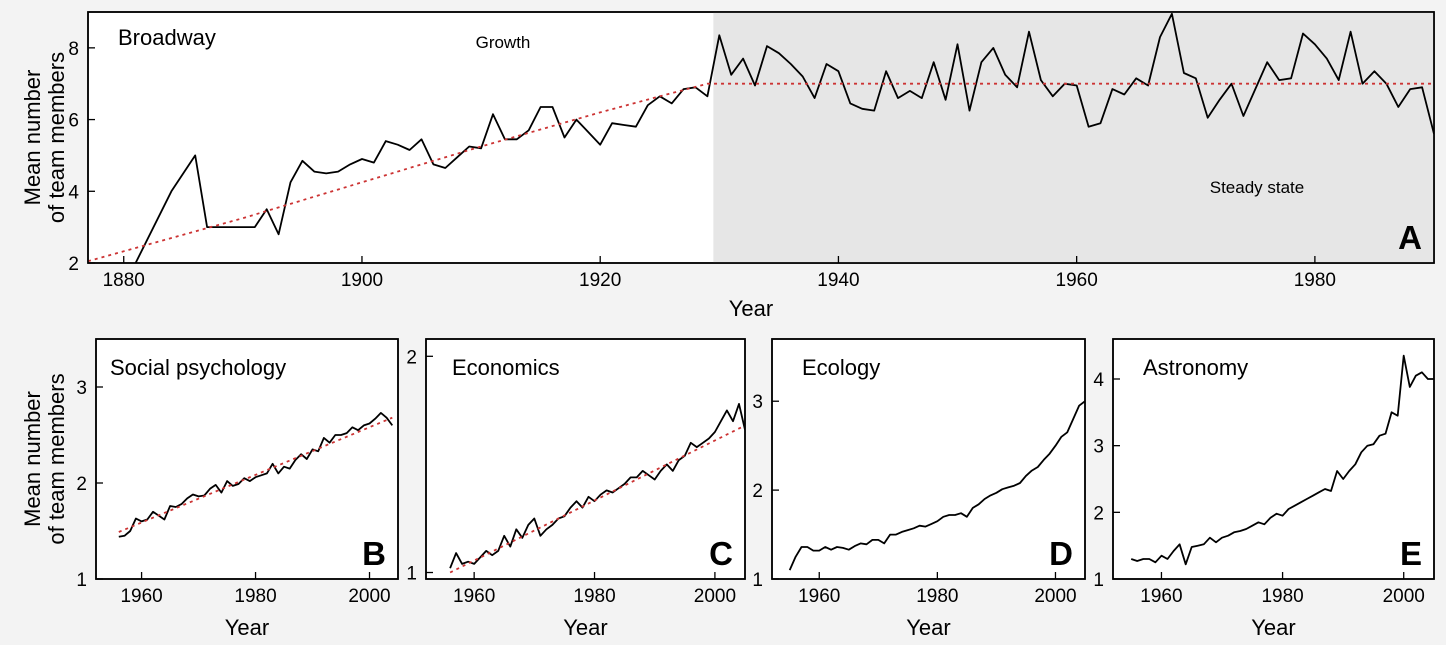  What do you see at coordinates (1282, 460) in the screenshot?
I see `data-line-e` at bounding box center [1282, 460].